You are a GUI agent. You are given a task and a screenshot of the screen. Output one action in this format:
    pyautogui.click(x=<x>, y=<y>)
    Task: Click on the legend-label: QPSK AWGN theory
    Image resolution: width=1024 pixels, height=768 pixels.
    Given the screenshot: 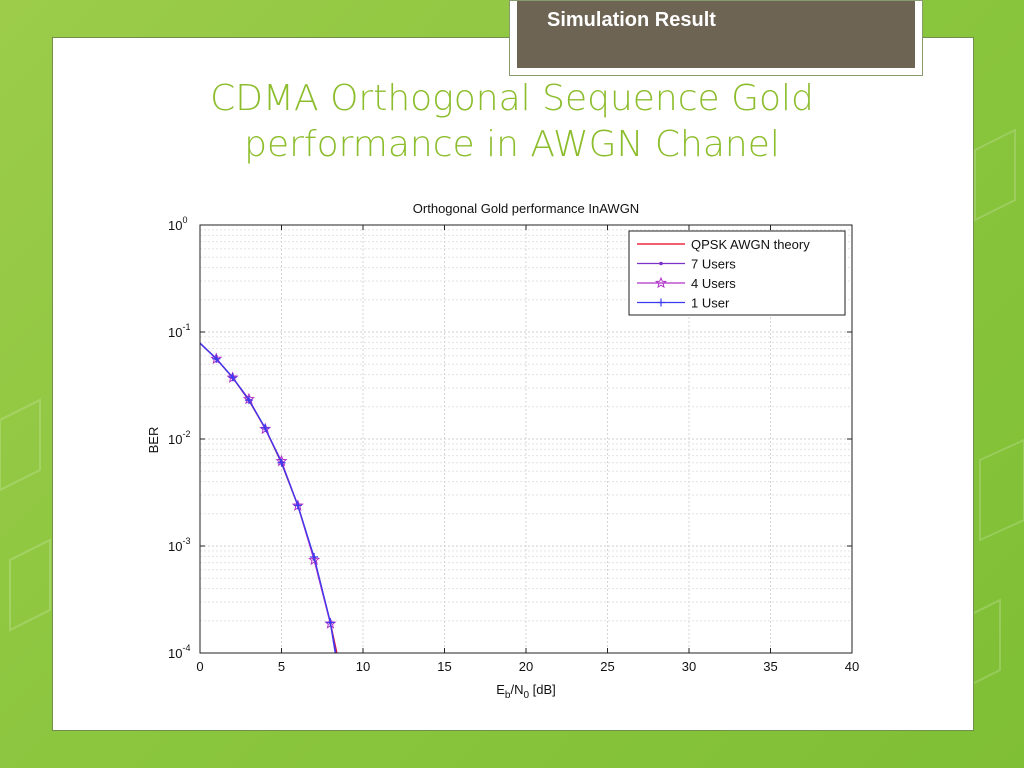 What is the action you would take?
    pyautogui.click(x=750, y=244)
    